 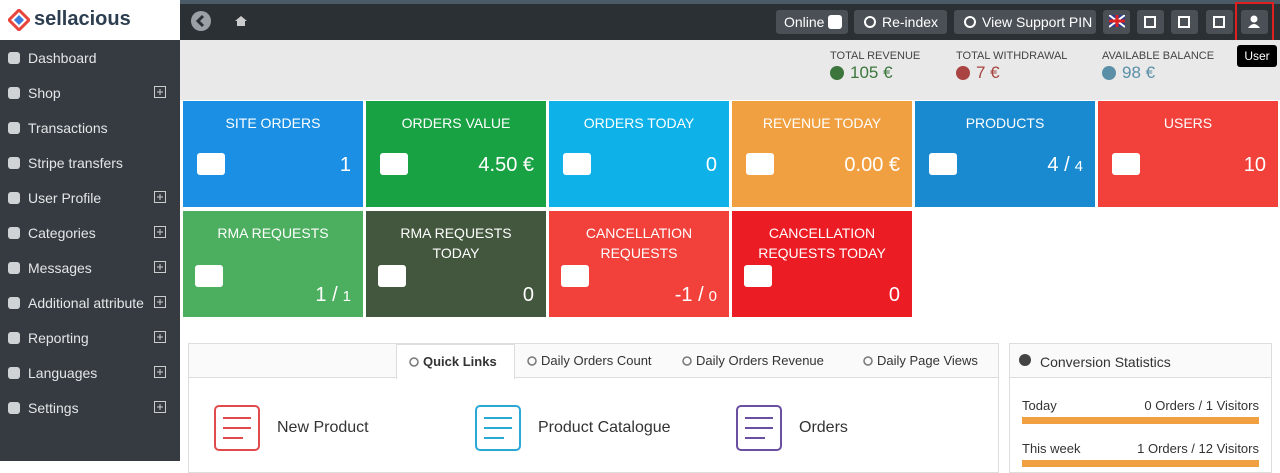 I want to click on toolbar-button: Re-index, so click(x=900, y=22).